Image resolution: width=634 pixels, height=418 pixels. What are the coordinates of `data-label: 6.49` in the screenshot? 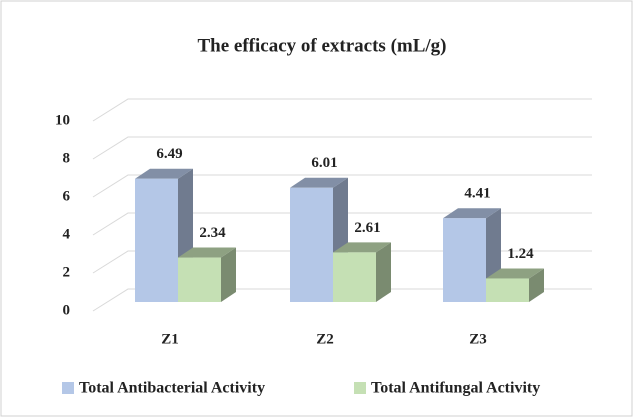 It's located at (169, 154).